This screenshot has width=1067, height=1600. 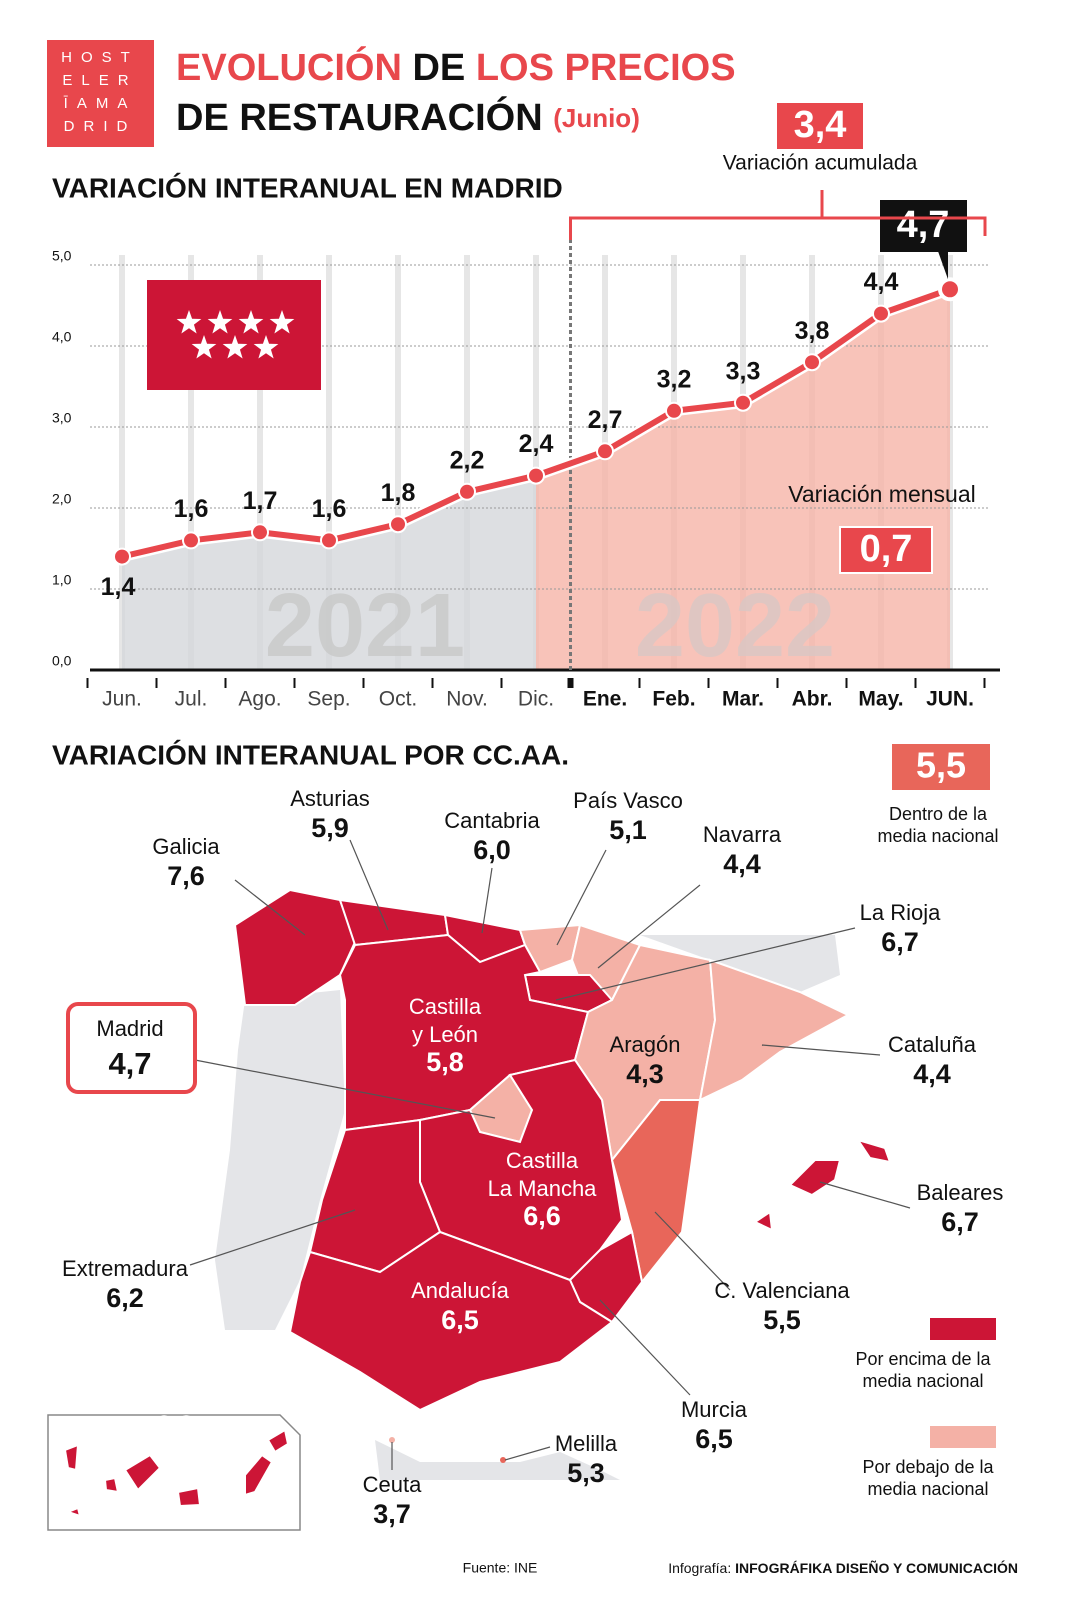 I want to click on title-line-2: DE RESTAURACIÓN (Junio), so click(x=408, y=117).